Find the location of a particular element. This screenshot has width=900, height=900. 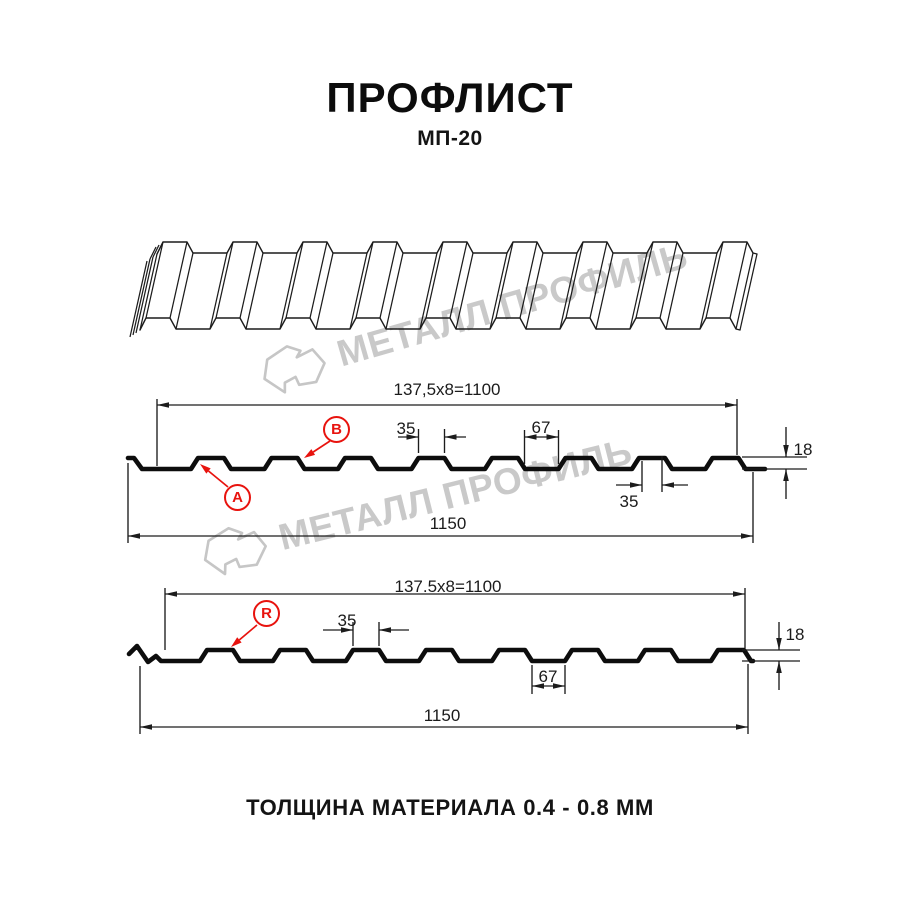

page-title: ПРОФЛИСТ is located at coordinates (450, 97).